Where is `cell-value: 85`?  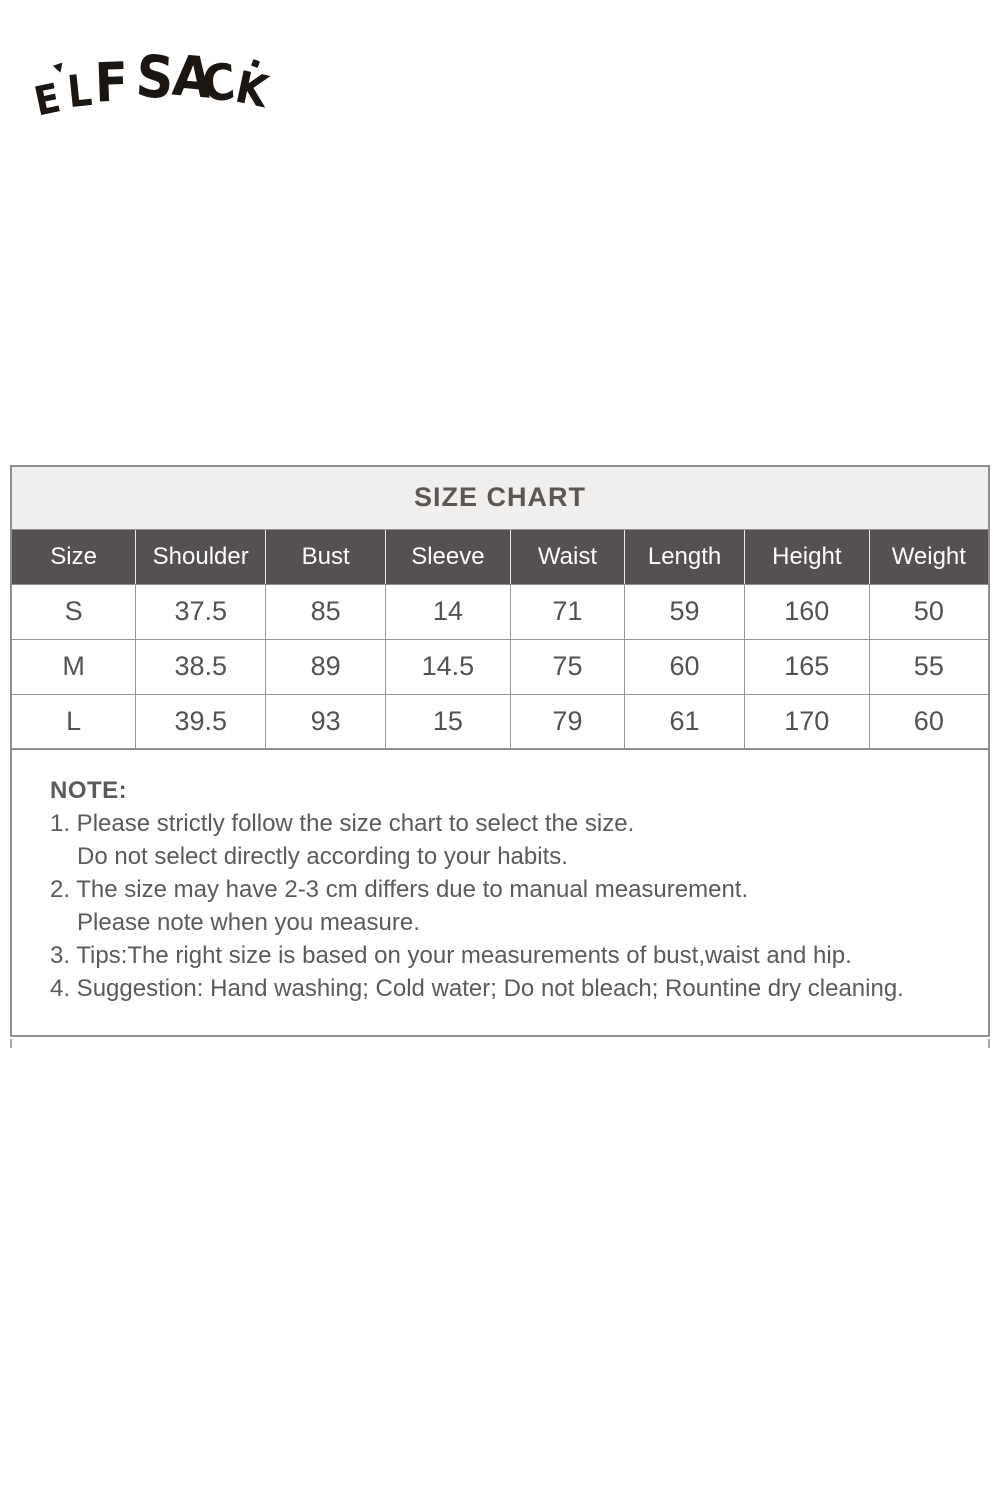
cell-value: 85 is located at coordinates (326, 611).